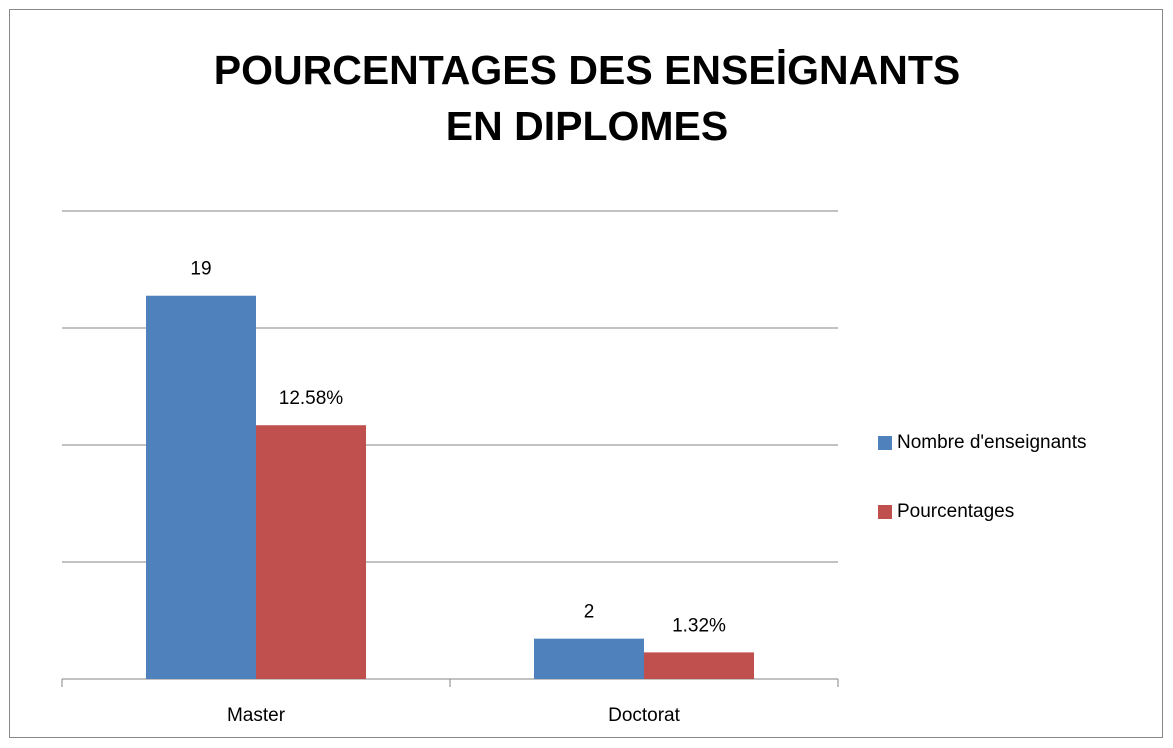 The height and width of the screenshot is (748, 1173). Describe the element at coordinates (256, 715) in the screenshot. I see `x-tick-label: Master` at that location.